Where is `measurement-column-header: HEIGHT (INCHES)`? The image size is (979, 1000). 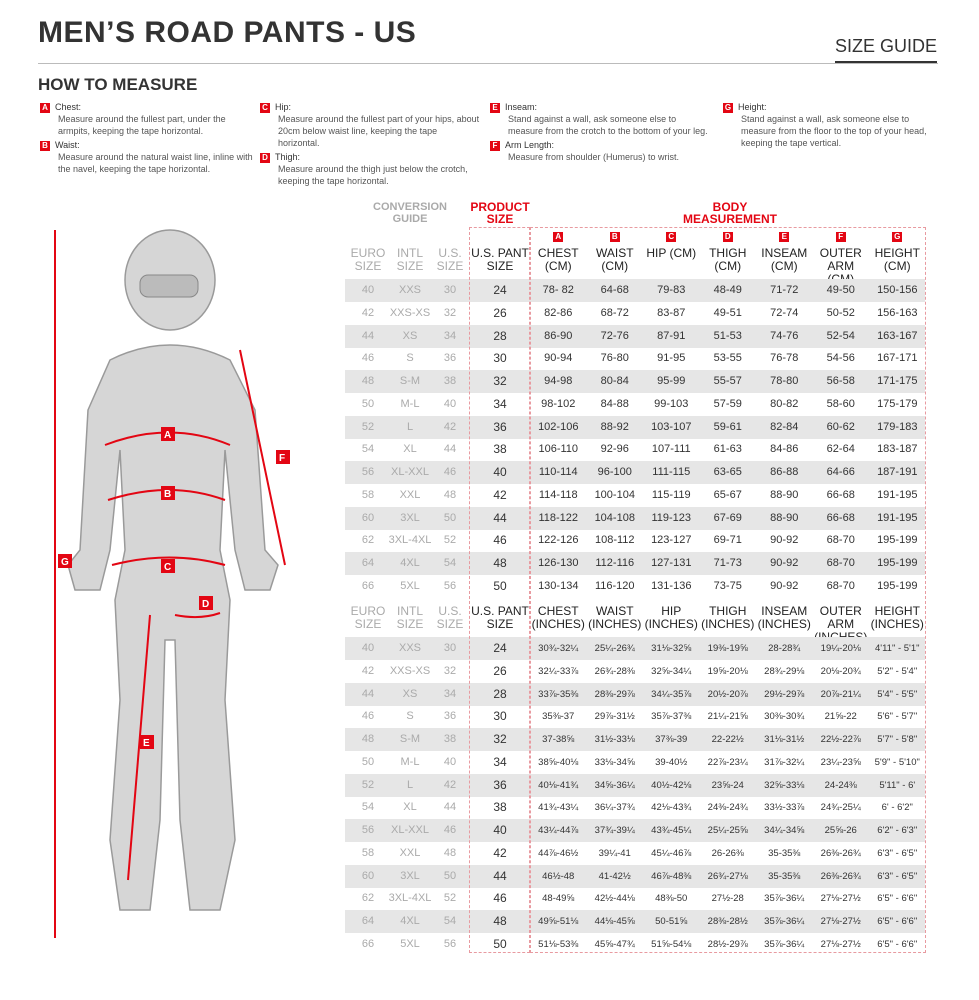 measurement-column-header: HEIGHT (INCHES) is located at coordinates (897, 617).